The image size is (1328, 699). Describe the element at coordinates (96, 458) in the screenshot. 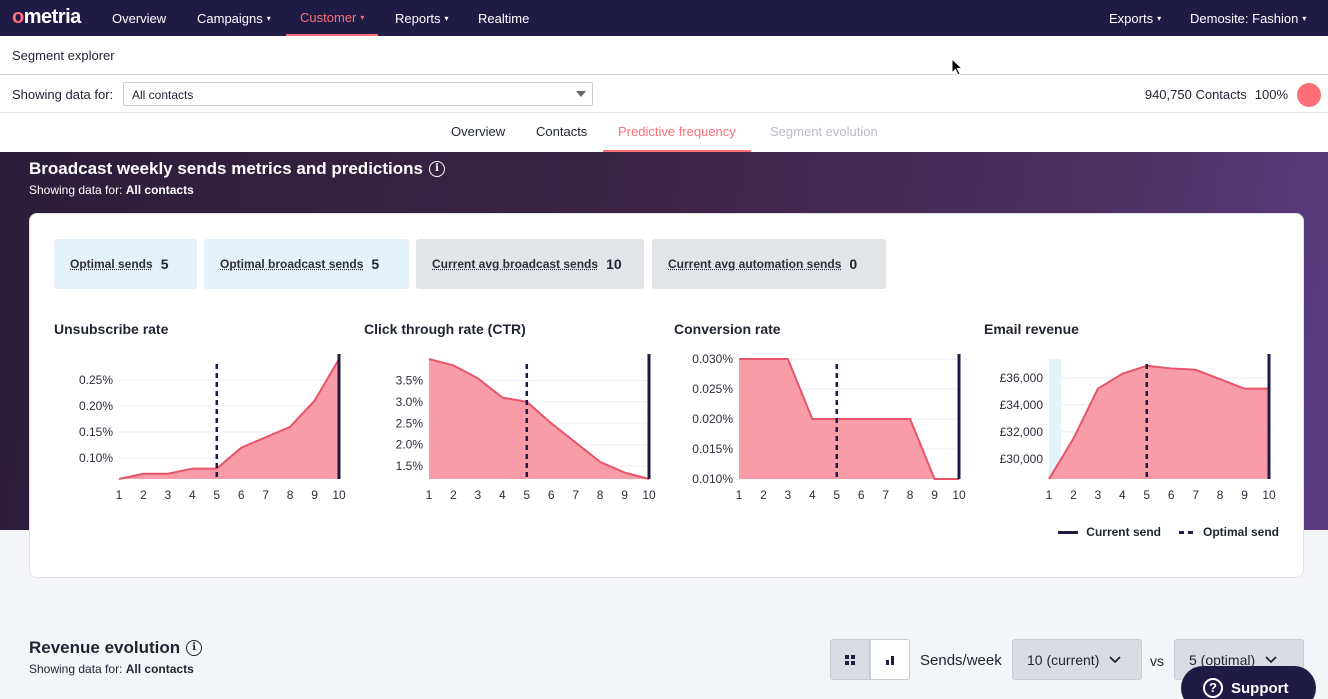

I see `y-tick-label: 0.10%` at that location.